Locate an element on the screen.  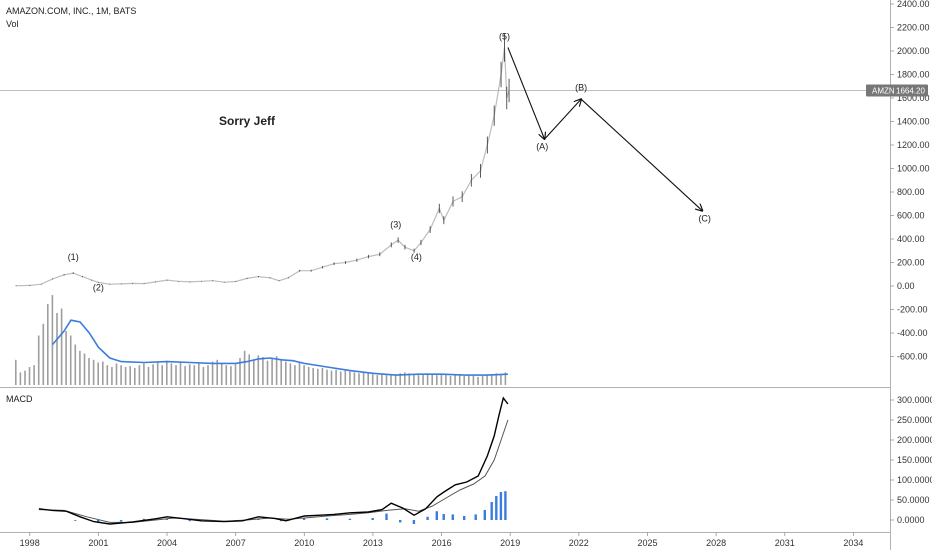
time-axis-tick: 2004 is located at coordinates (167, 543).